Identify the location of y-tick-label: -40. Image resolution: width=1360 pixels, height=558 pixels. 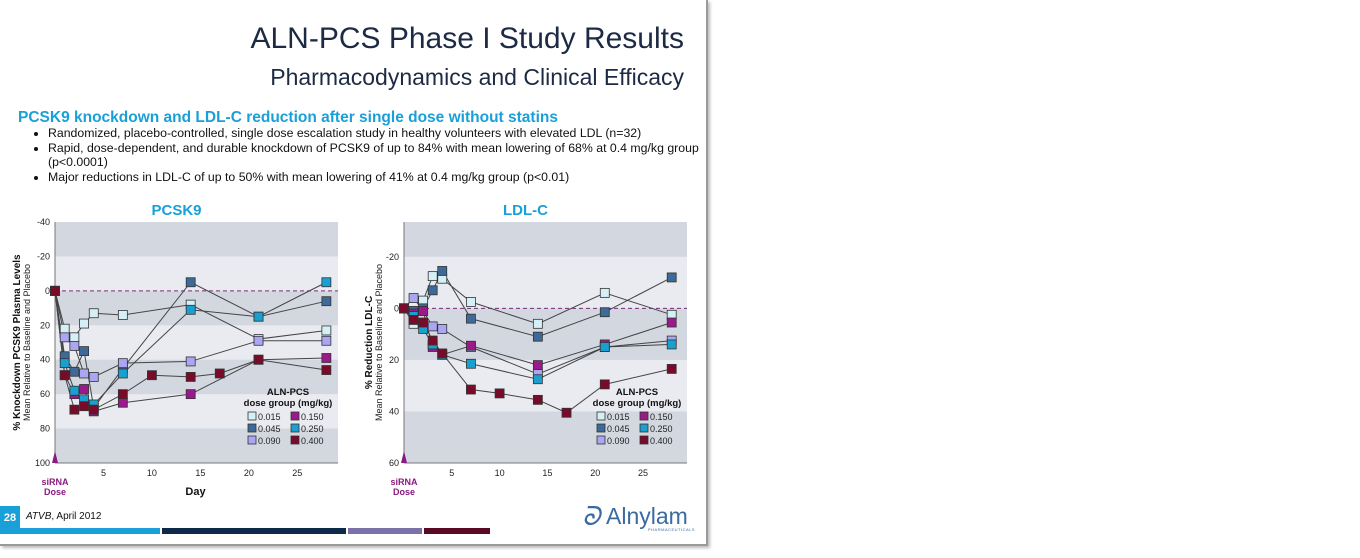
(43, 222).